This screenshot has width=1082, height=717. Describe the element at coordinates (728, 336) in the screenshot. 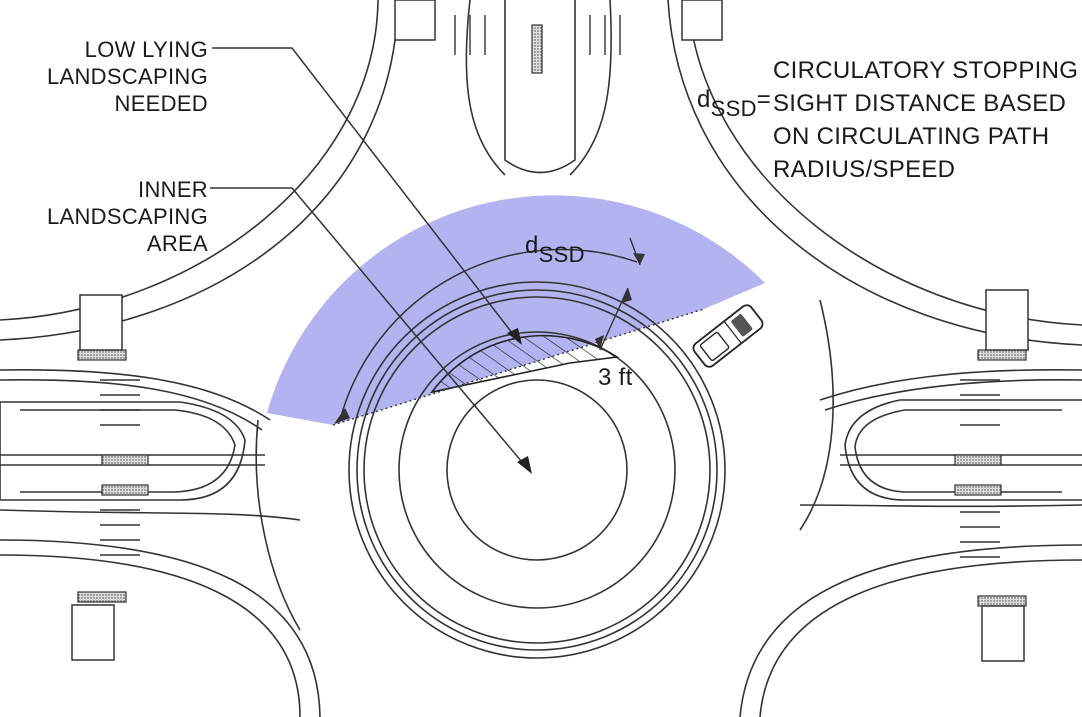

I see `vehicle-icon` at that location.